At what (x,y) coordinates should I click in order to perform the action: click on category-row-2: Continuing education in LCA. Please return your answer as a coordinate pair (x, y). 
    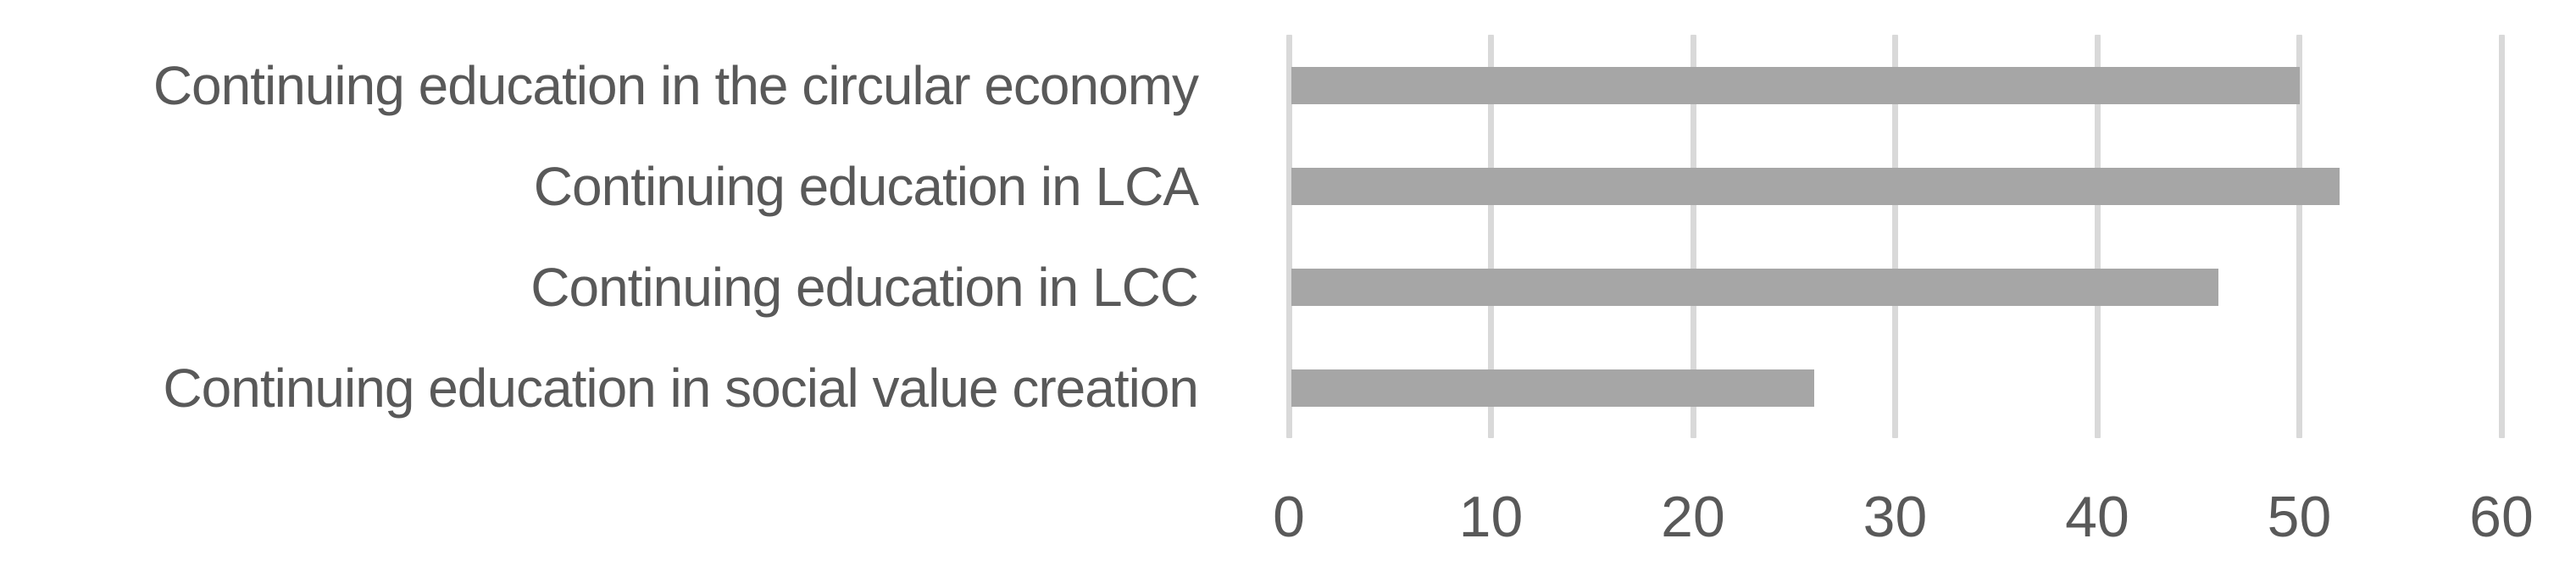
    Looking at the image, I should click on (599, 186).